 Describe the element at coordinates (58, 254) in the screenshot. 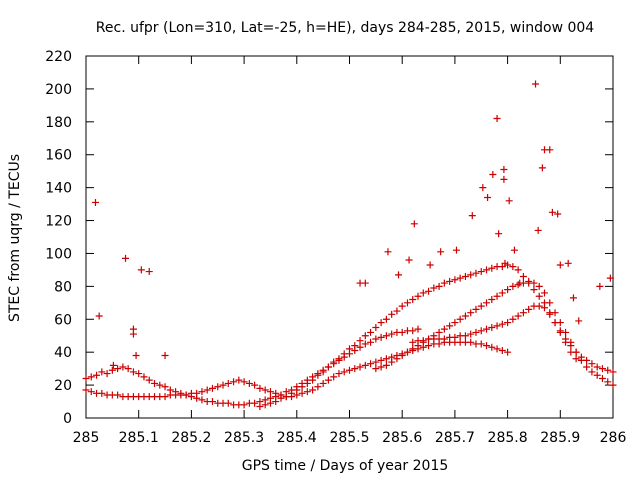

I see `y-tick-label: 100` at that location.